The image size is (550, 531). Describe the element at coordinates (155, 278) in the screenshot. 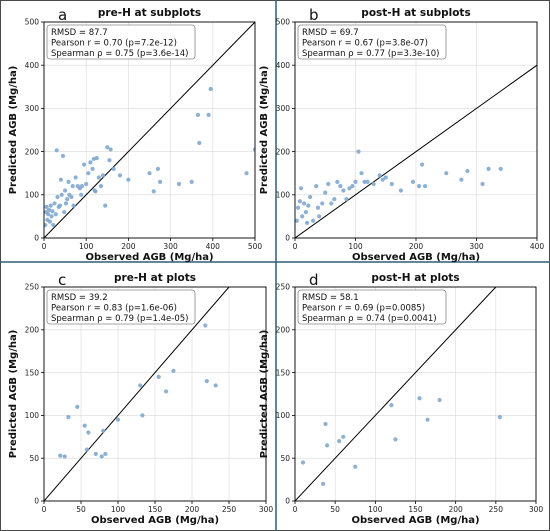

I see `panel-title: pre-H at plots` at that location.